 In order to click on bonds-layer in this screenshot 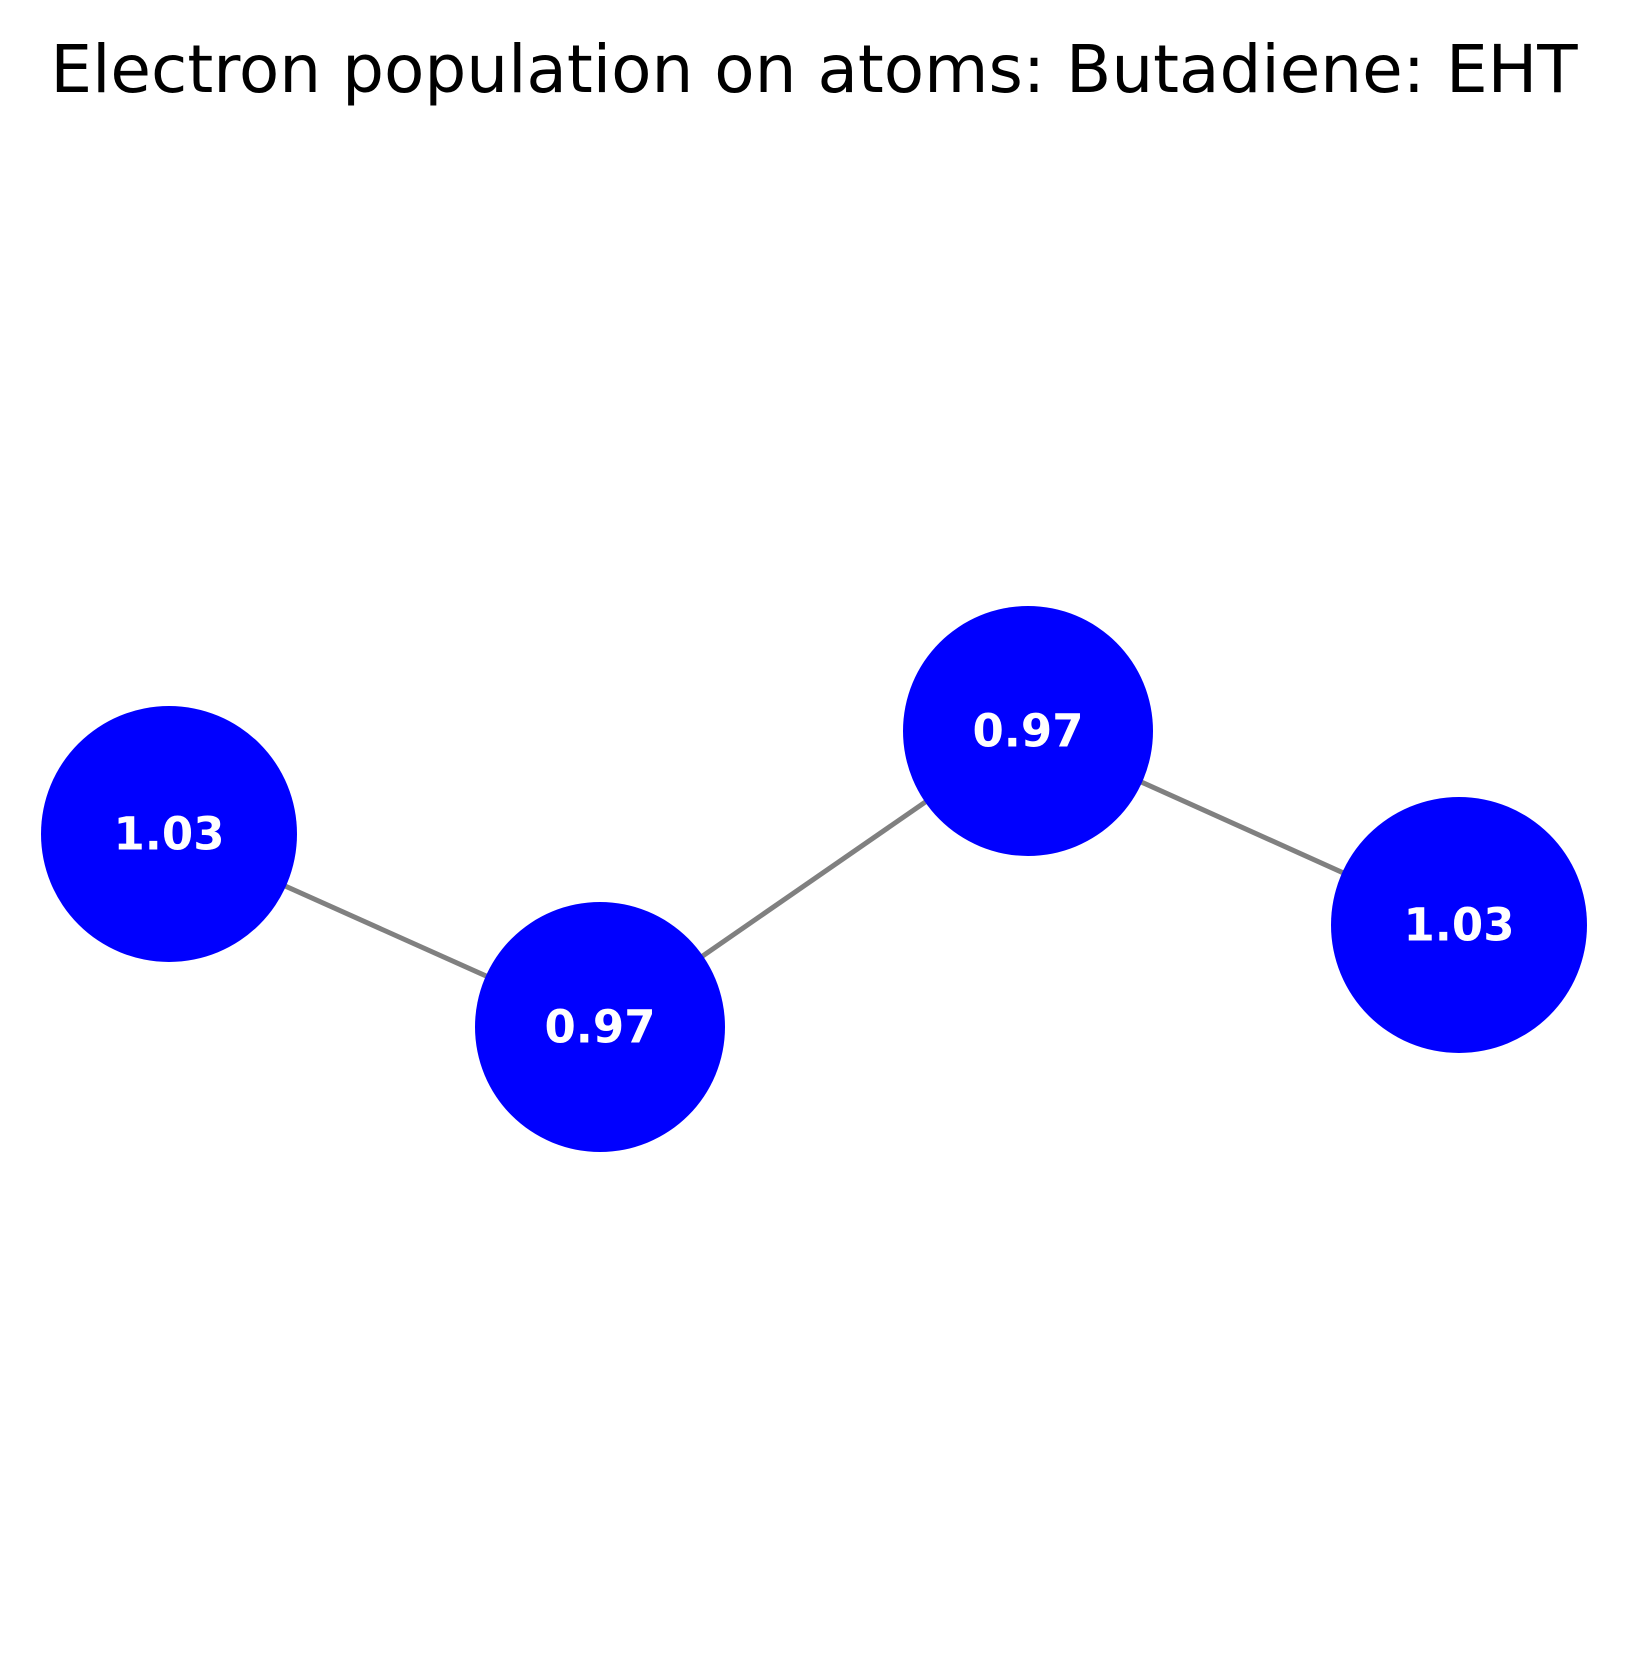, I will do `click(814, 879)`.